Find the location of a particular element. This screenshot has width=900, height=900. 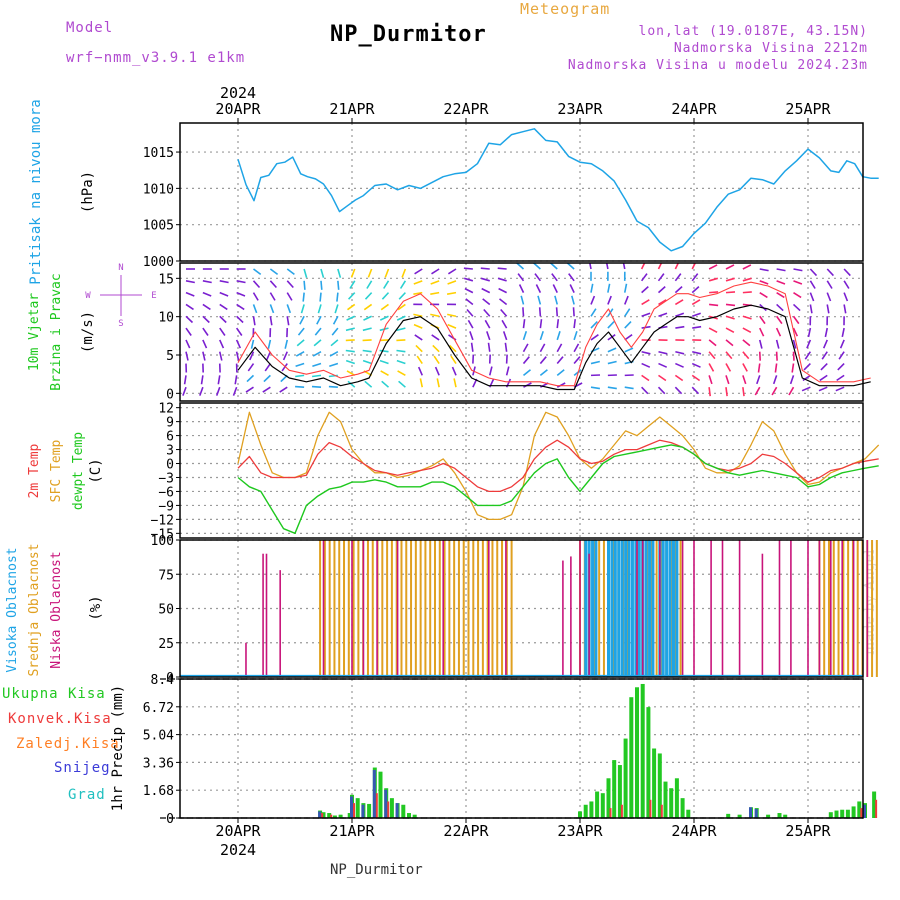

precip-axis-label: 1hr Precip (mm) is located at coordinates (118, 748).